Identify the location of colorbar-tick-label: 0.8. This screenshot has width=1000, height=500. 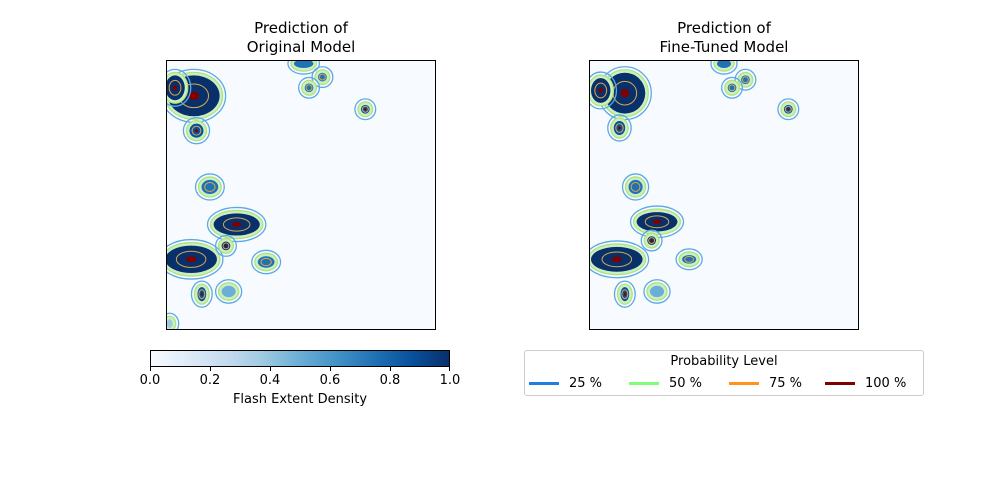
(390, 380).